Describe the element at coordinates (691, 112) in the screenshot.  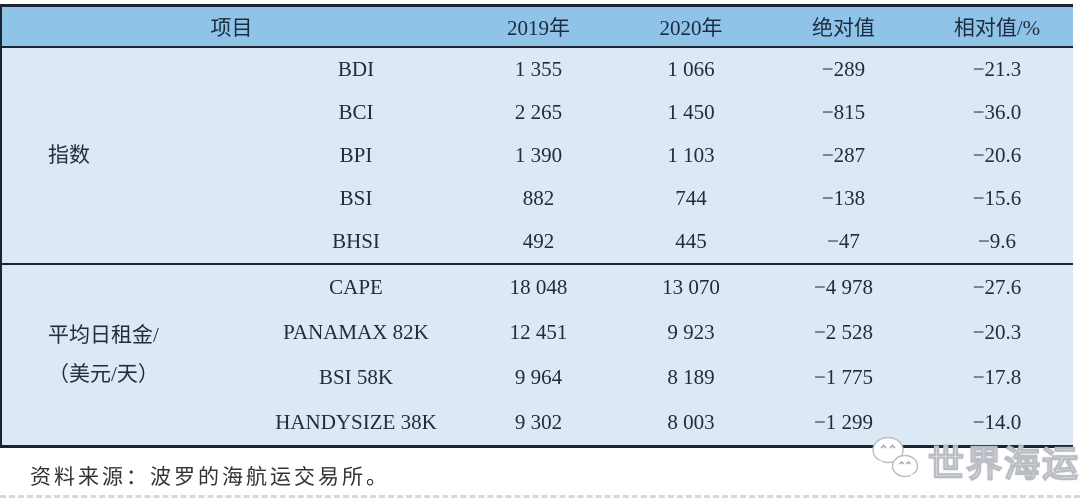
I see `value-2020: 1 450` at that location.